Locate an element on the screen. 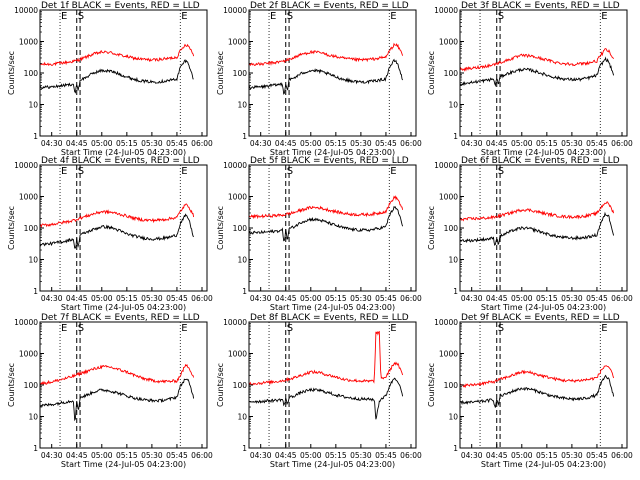  panel-title: Det 5f BLACK = Events, RED = LLD is located at coordinates (329, 161).